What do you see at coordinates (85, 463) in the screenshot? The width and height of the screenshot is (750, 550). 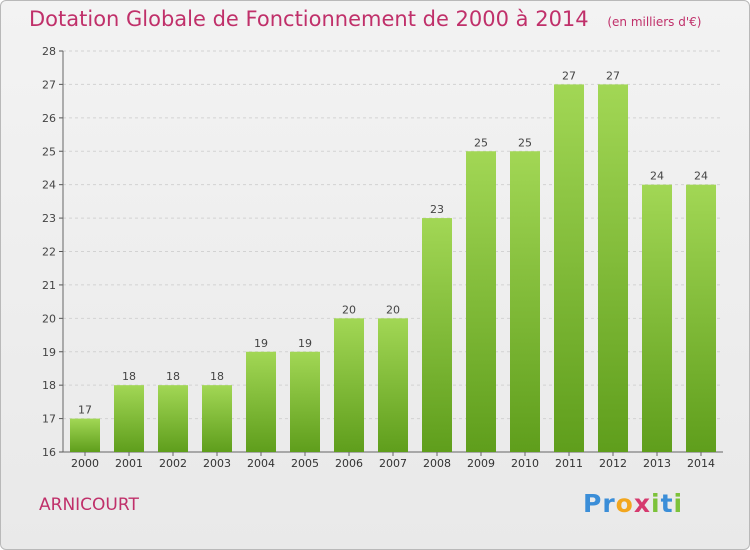 I see `x-tick-label: 2000` at bounding box center [85, 463].